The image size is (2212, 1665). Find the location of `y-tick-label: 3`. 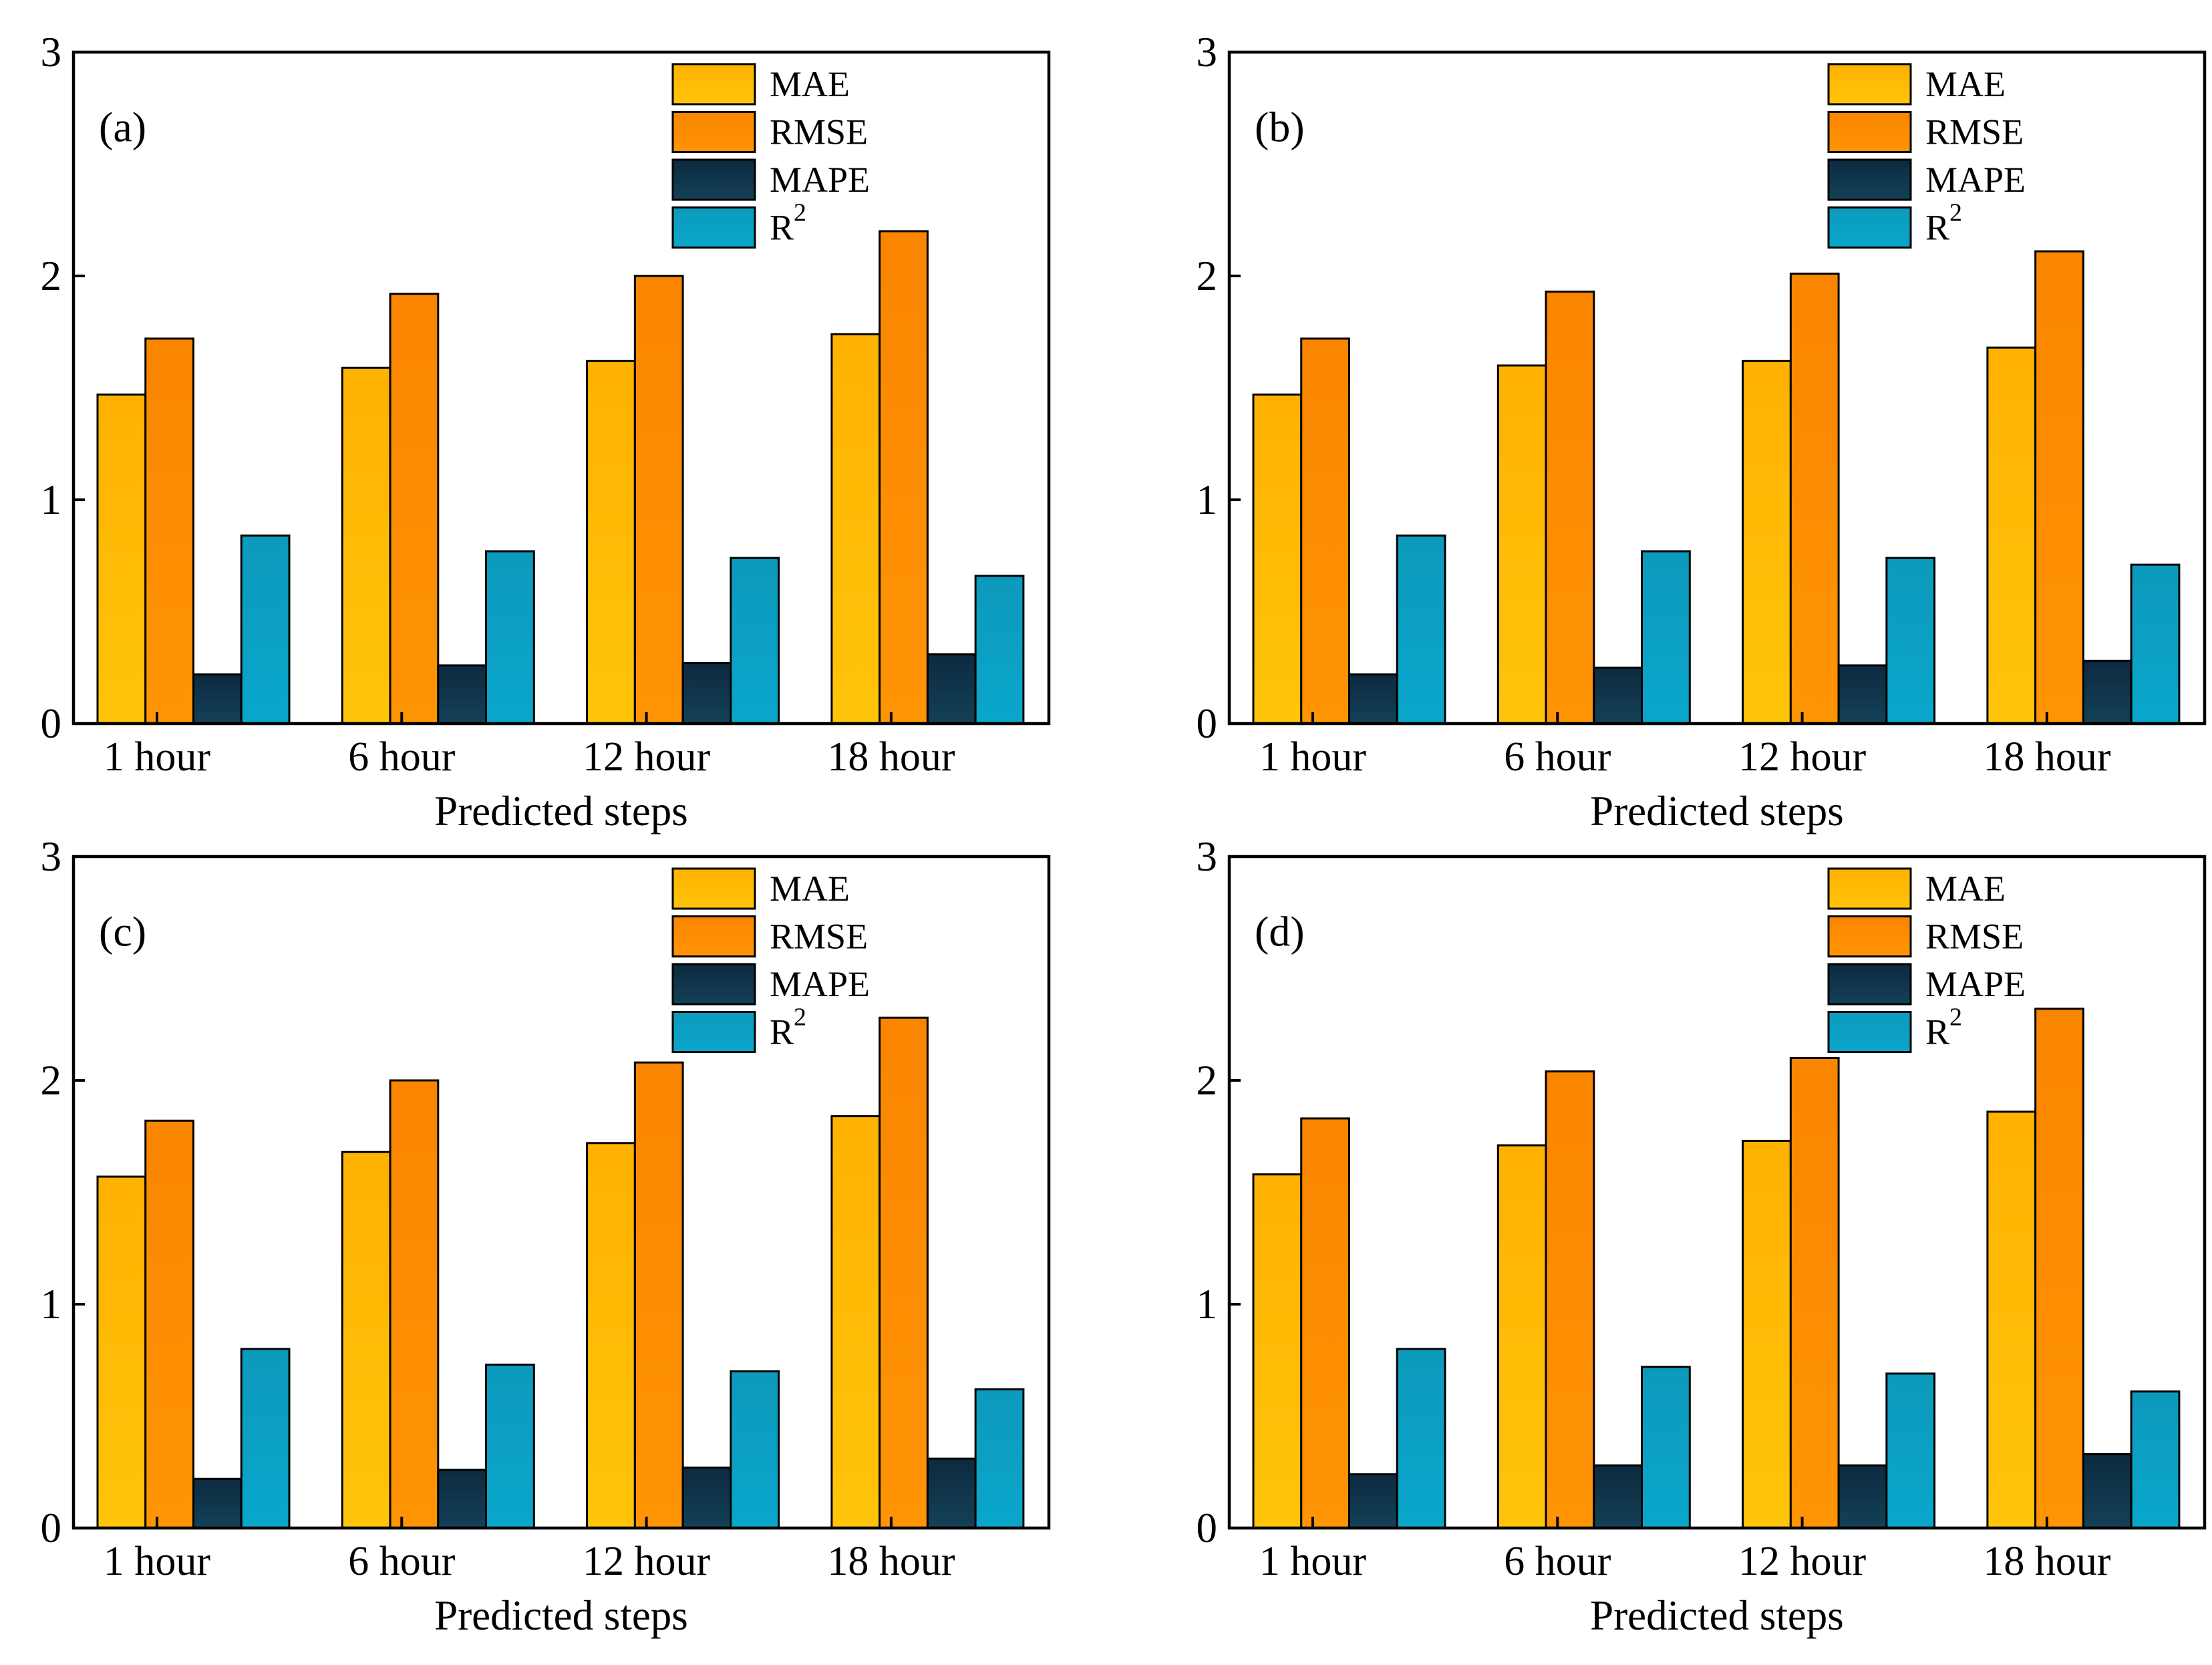

y-tick-label: 3 is located at coordinates (51, 857).